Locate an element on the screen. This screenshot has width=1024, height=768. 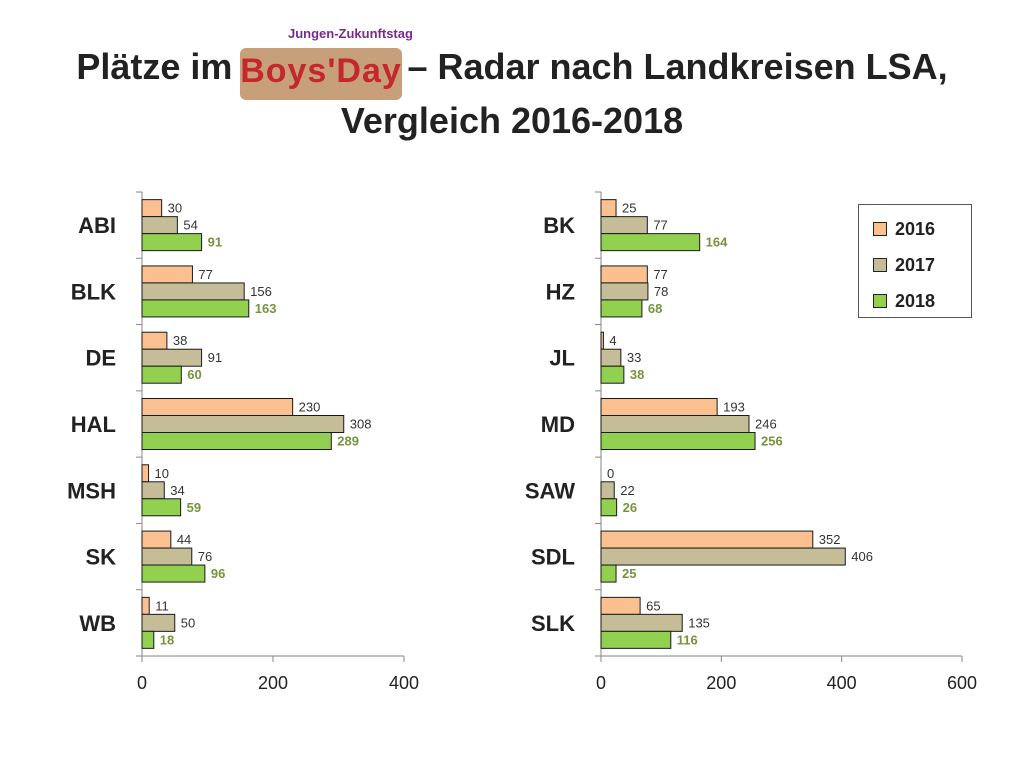
chart-1-data-label-2016: 77 is located at coordinates (660, 274).